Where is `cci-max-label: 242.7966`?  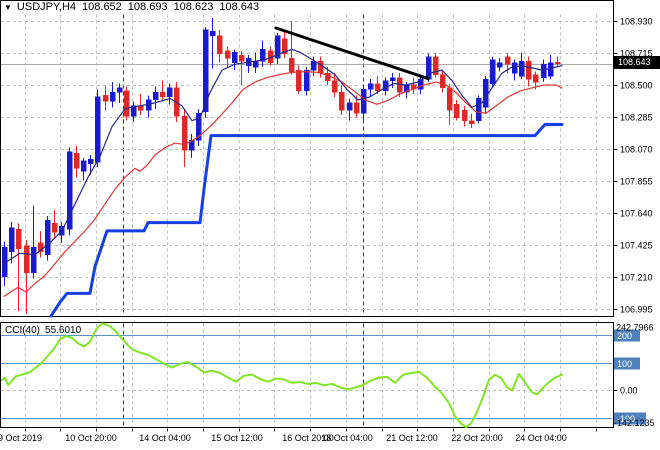
cci-max-label: 242.7966 is located at coordinates (635, 328).